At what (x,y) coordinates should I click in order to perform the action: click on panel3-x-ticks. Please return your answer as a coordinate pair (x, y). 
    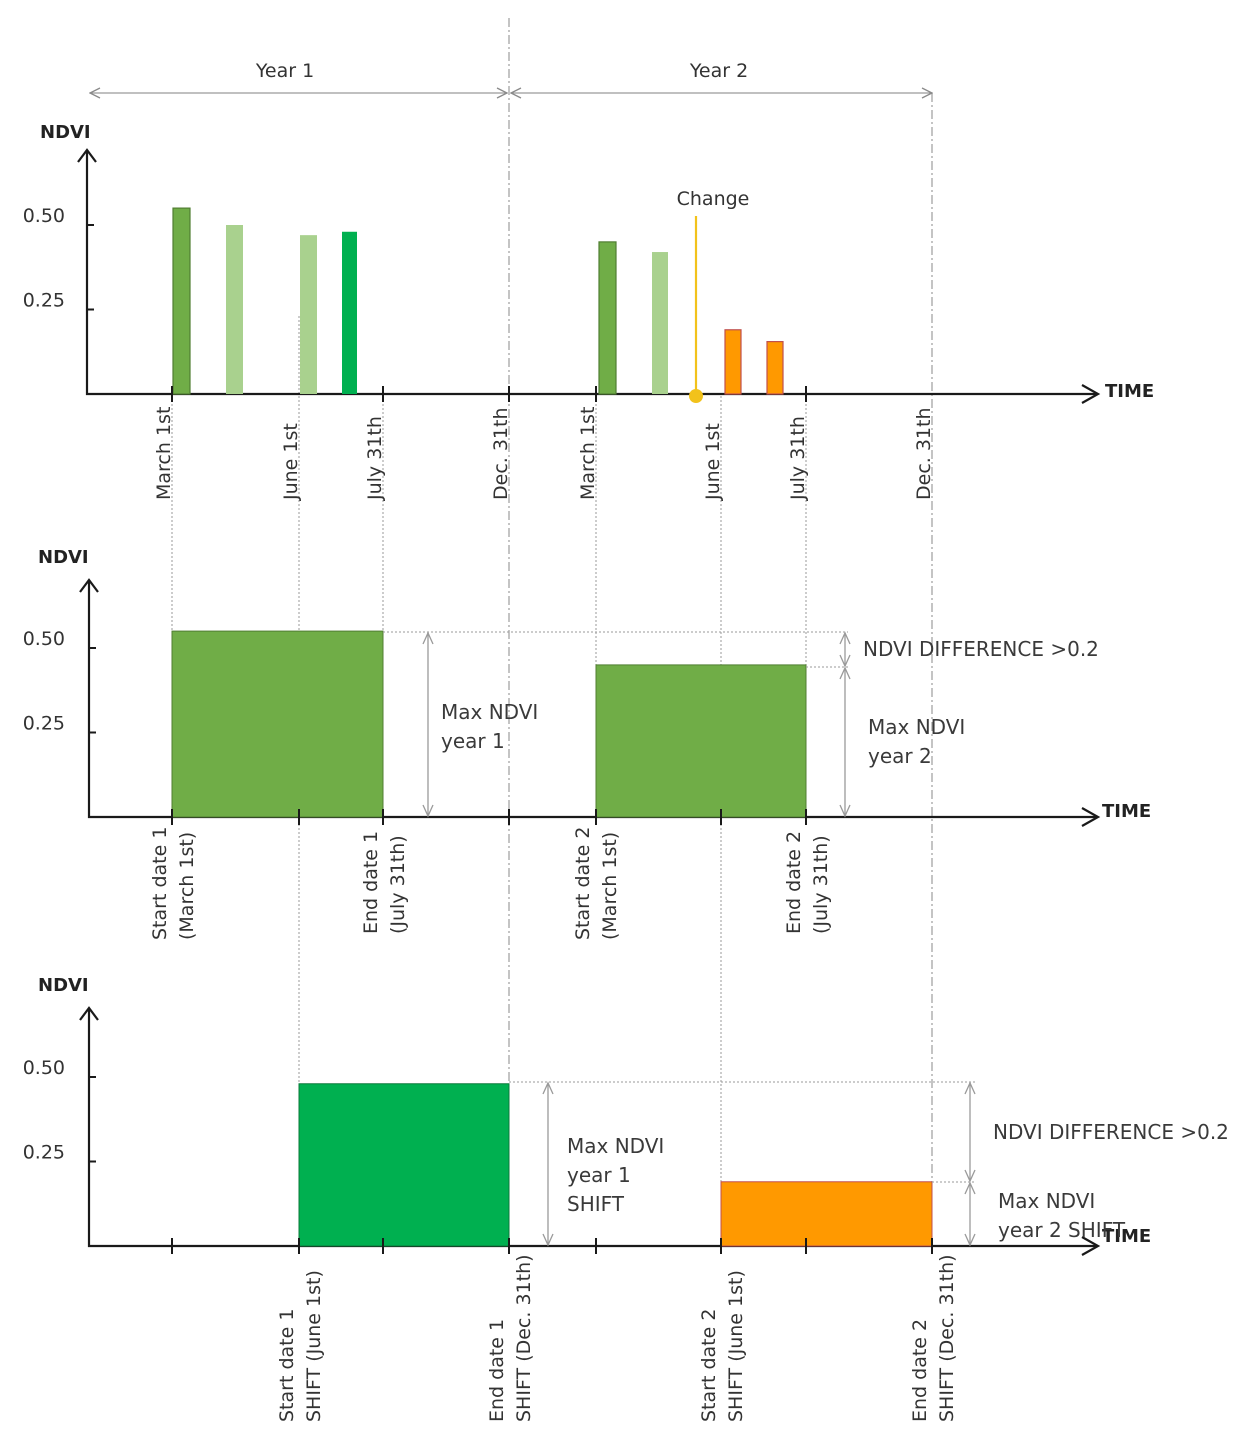
    Looking at the image, I should click on (552, 1246).